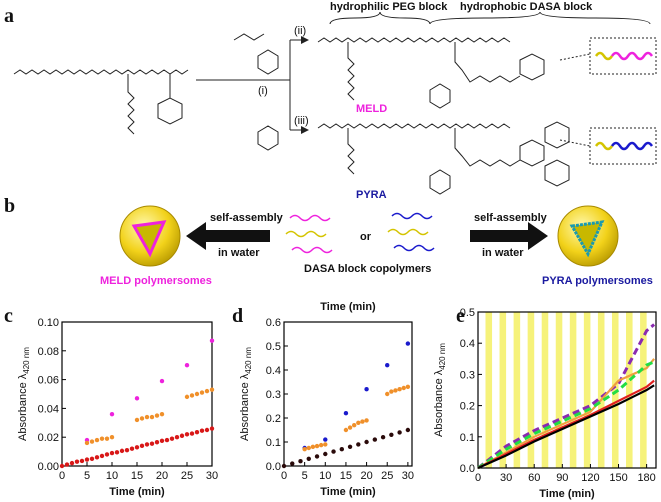 The width and height of the screenshot is (661, 502). What do you see at coordinates (137, 394) in the screenshot?
I see `plot-frame` at bounding box center [137, 394].